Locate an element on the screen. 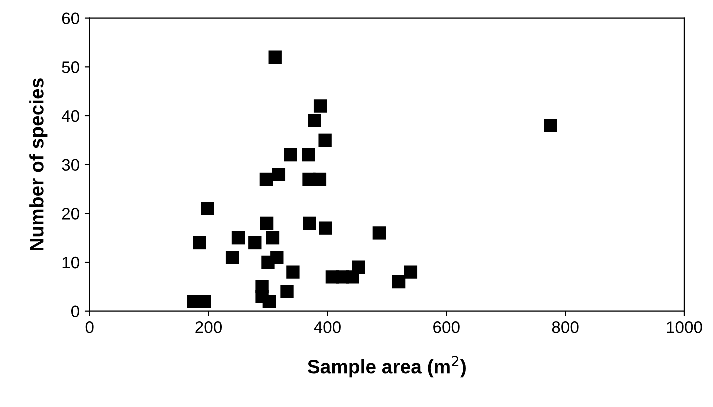 The height and width of the screenshot is (407, 713). x-tick-label: 0 is located at coordinates (90, 328).